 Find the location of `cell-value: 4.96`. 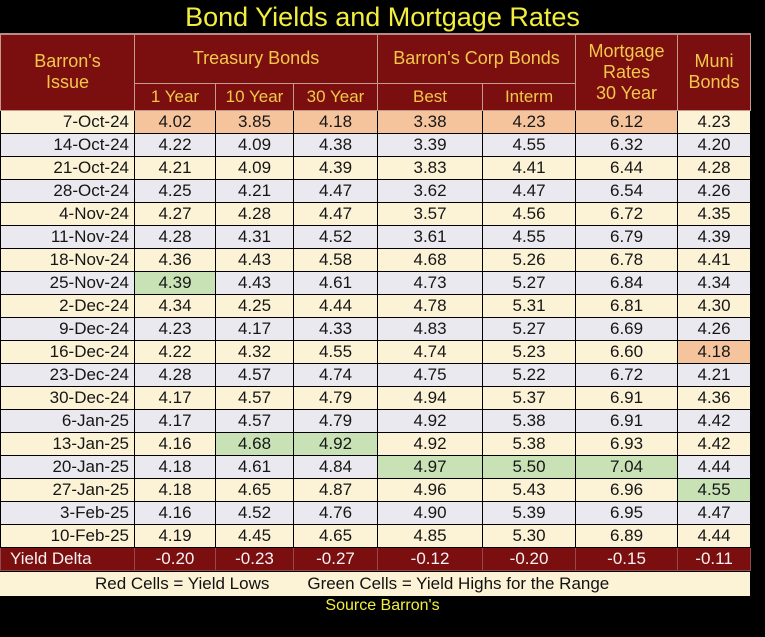

cell-value: 4.96 is located at coordinates (430, 489).